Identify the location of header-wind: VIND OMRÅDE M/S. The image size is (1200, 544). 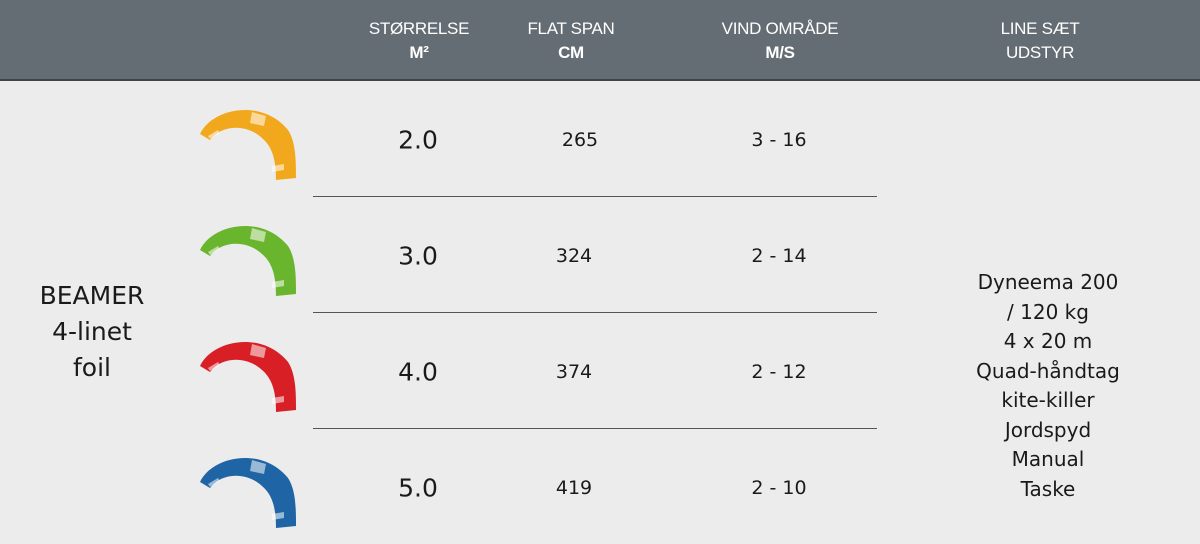
(780, 41).